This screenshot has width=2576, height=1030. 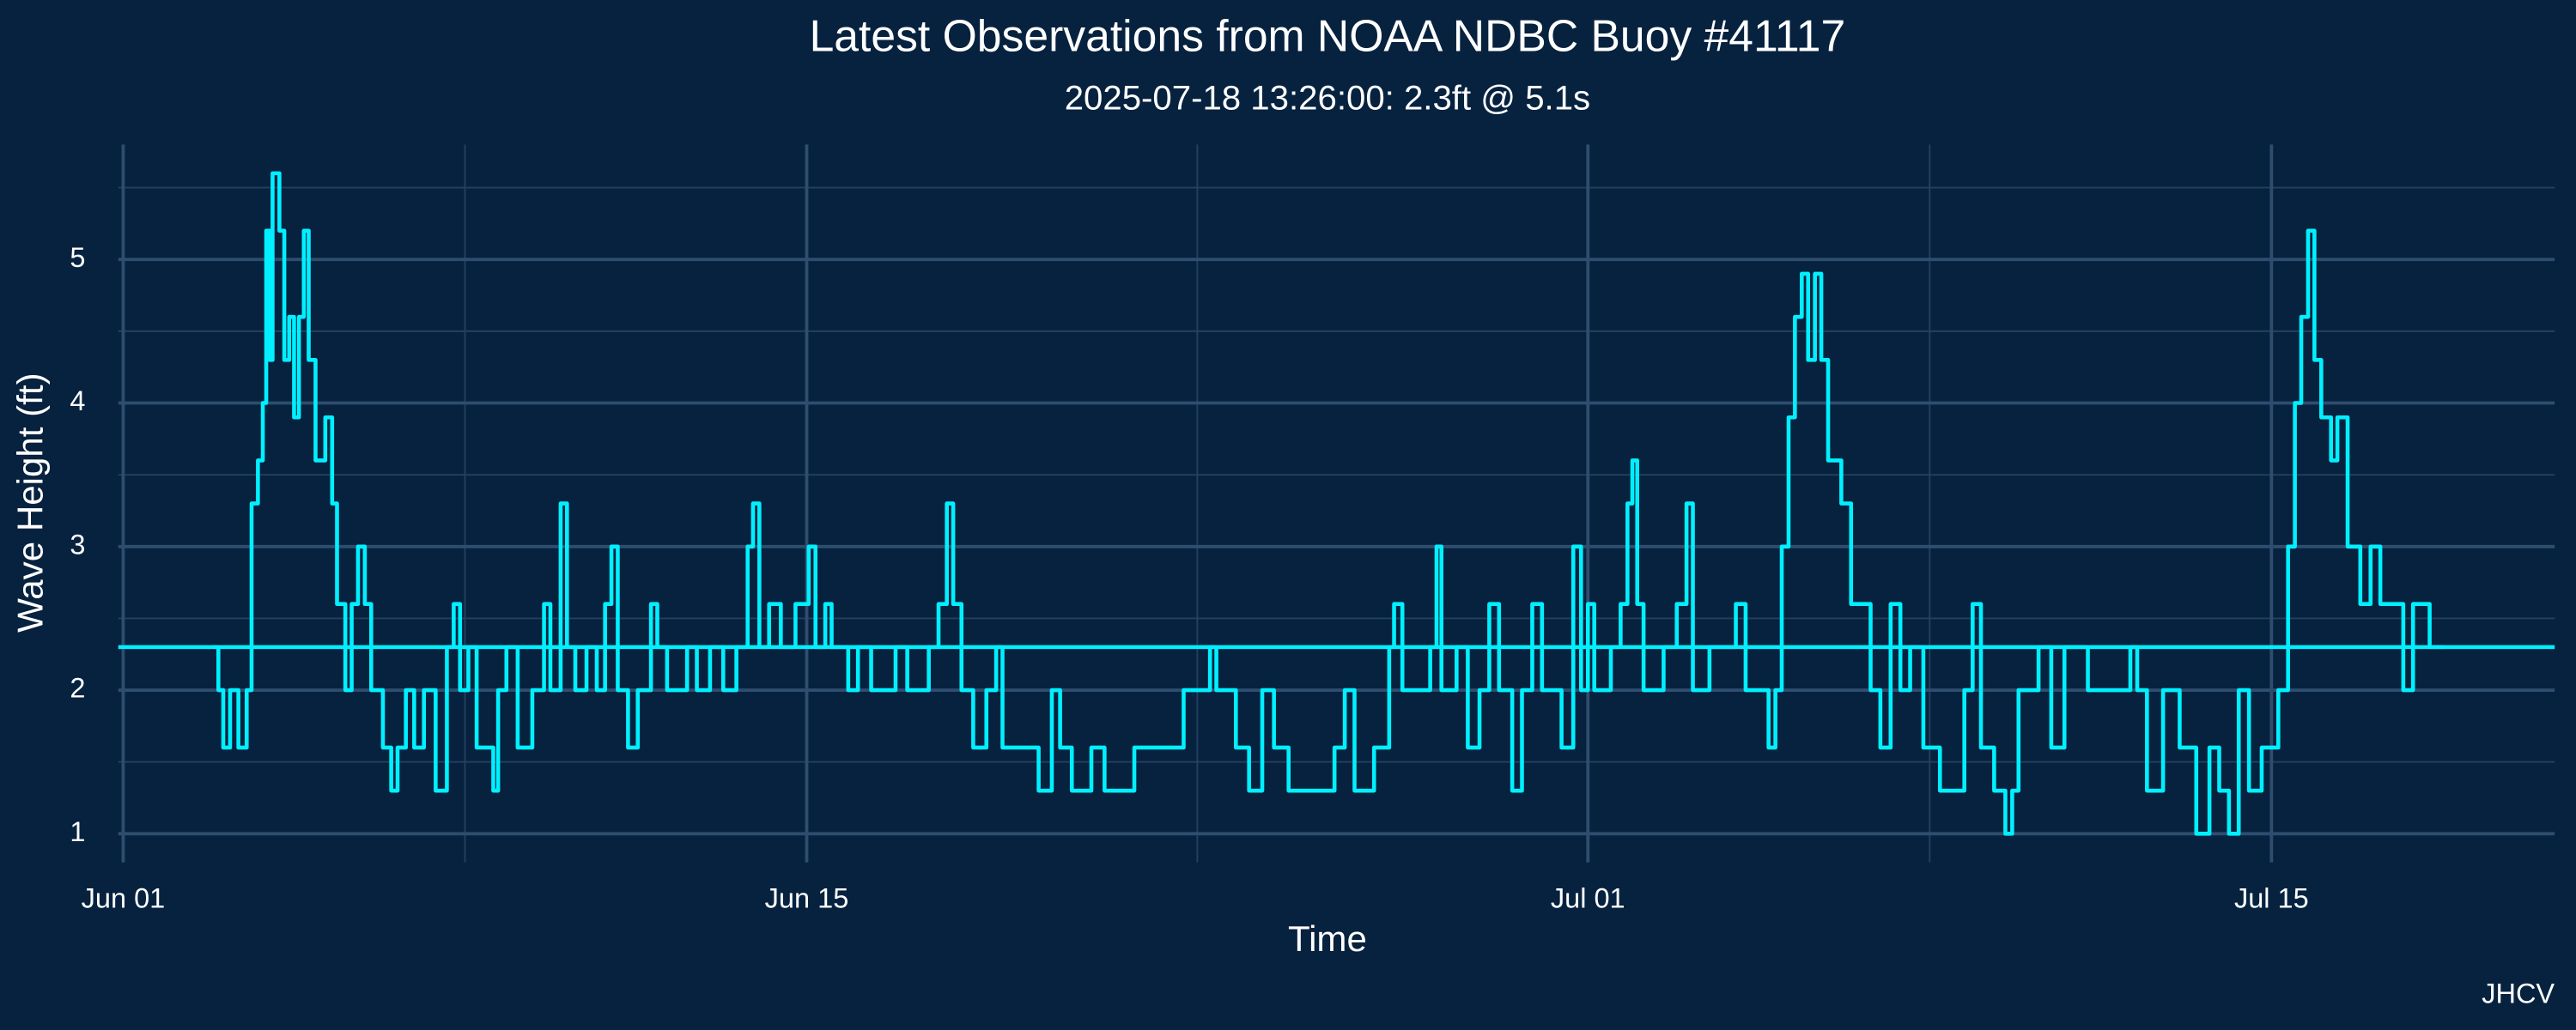 I want to click on y-tick-label: 2, so click(x=77, y=688).